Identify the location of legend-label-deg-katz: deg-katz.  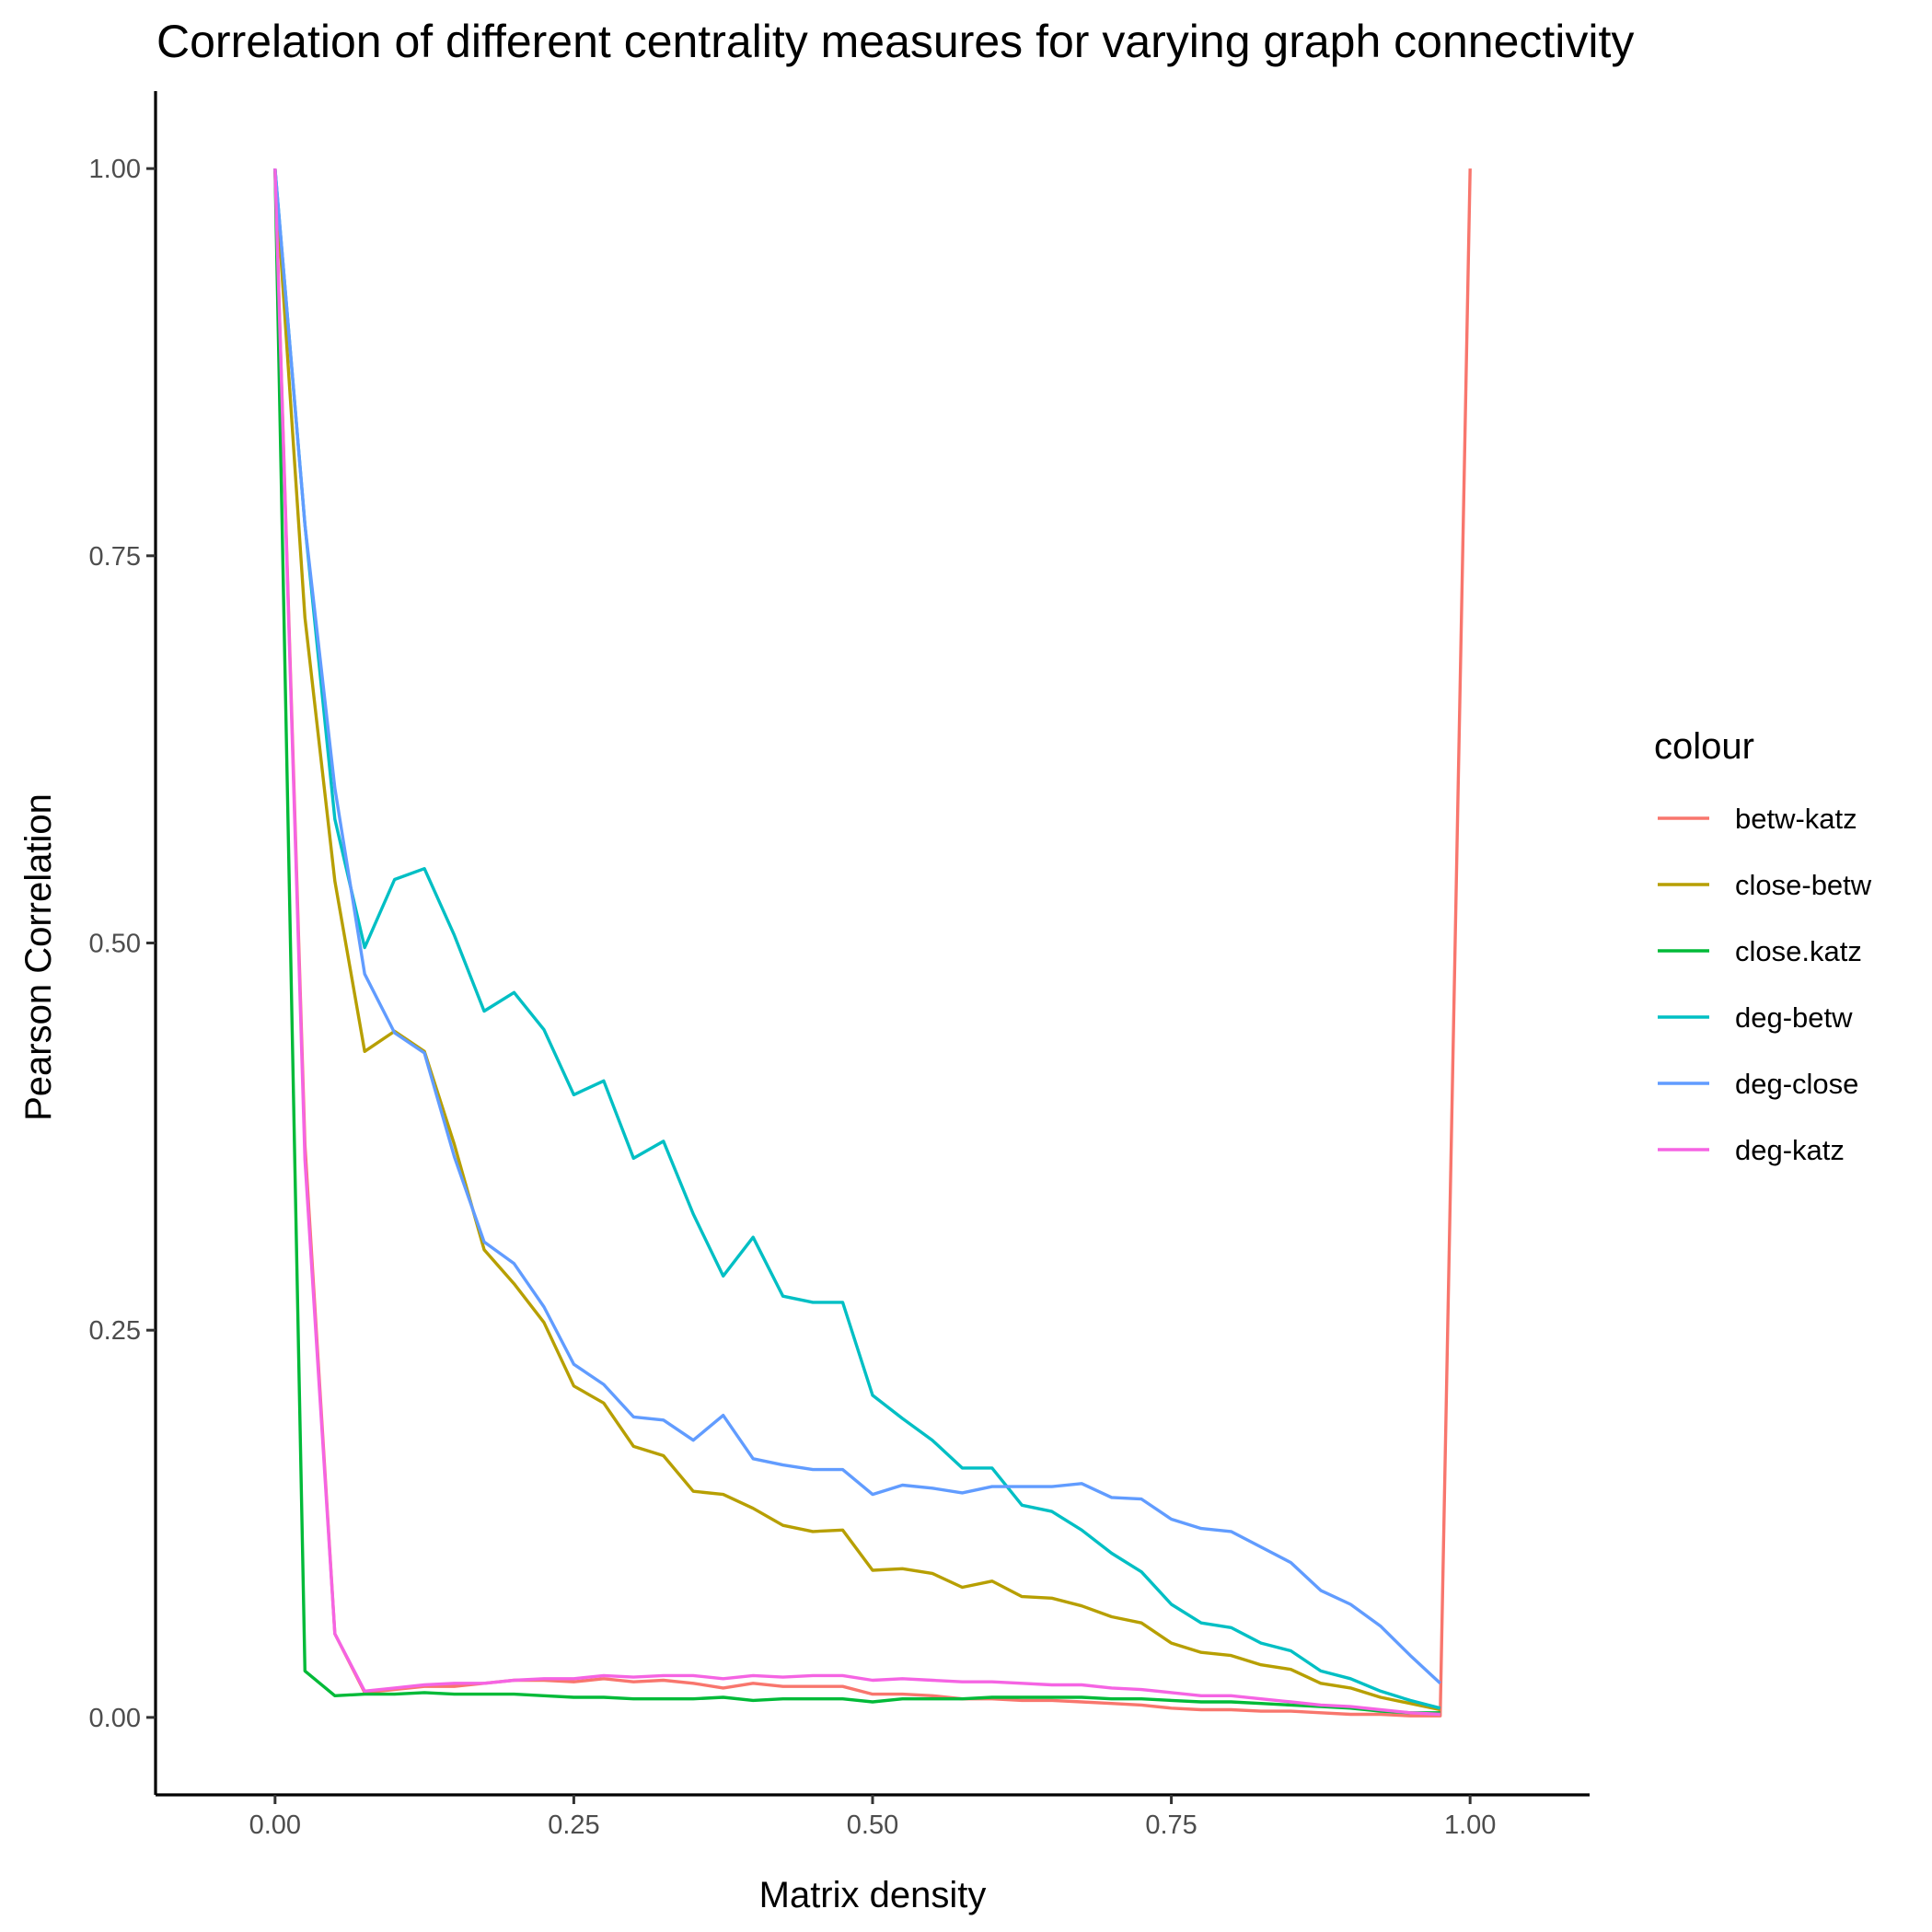
(1790, 1150).